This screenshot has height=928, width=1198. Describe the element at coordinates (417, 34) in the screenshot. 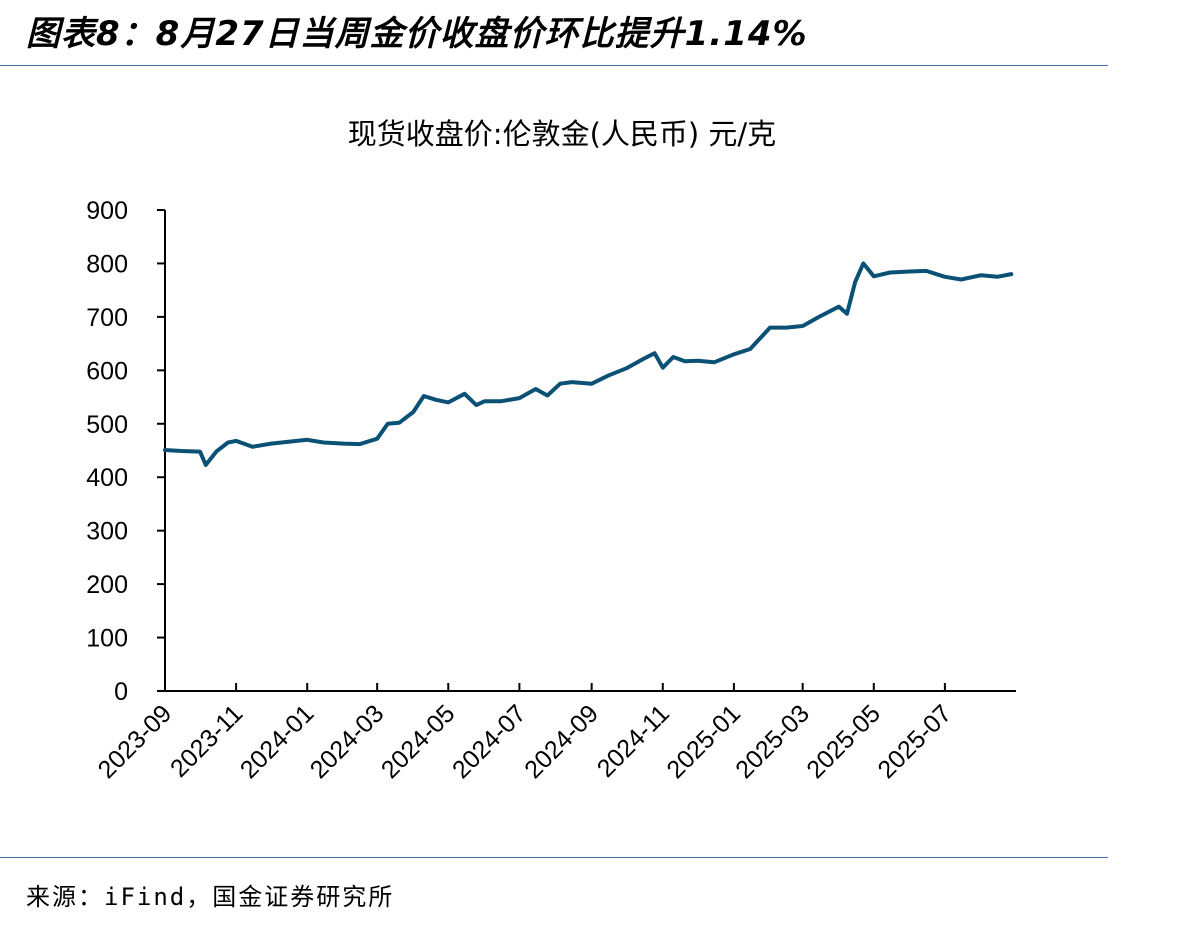

I see `figure-title: 图表8：8月27日当周金价收盘价环比提升1.14%` at that location.